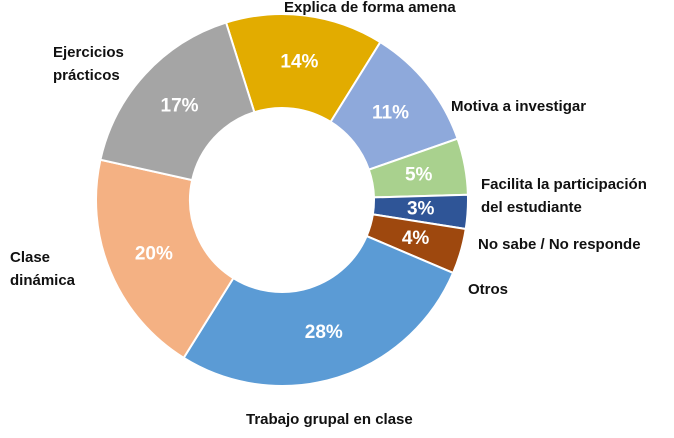 The width and height of the screenshot is (674, 438). I want to click on pct-label-motiva-a-investigar: 11%, so click(390, 113).